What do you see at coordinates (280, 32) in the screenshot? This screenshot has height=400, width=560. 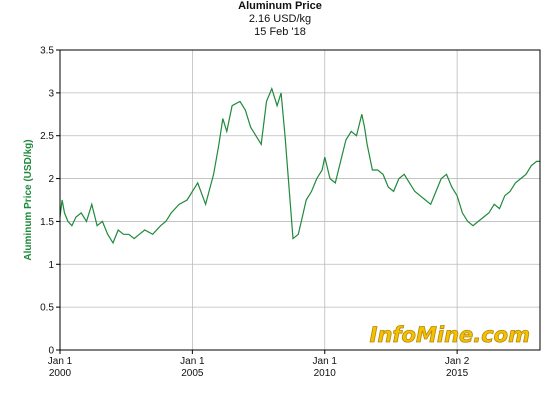 I see `date-readout: 15 Feb '18` at bounding box center [280, 32].